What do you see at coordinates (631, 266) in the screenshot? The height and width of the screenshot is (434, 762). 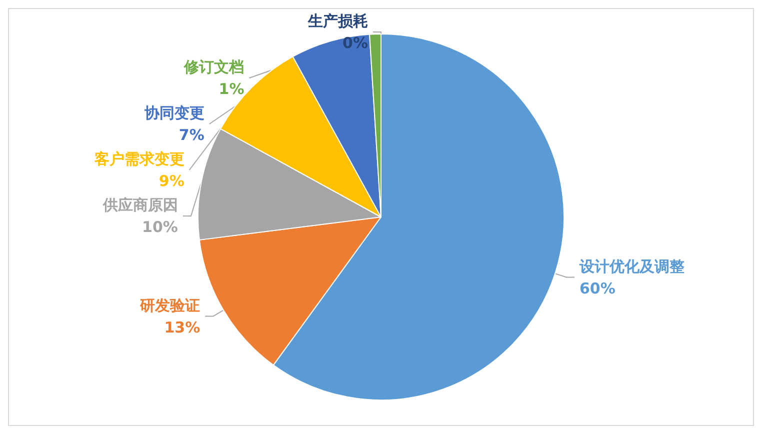 I see `slice-label: 设计优化及调整` at bounding box center [631, 266].